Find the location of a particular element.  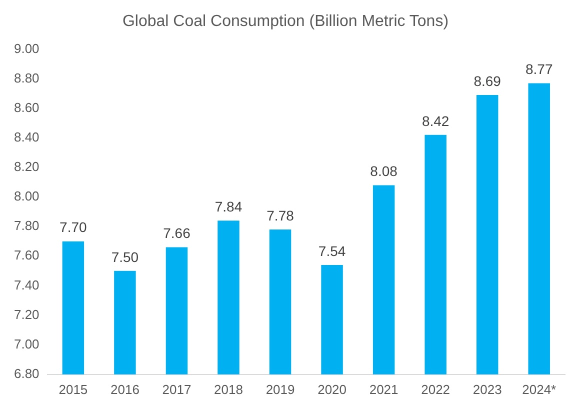

x-tick-label: 2018 is located at coordinates (228, 389).